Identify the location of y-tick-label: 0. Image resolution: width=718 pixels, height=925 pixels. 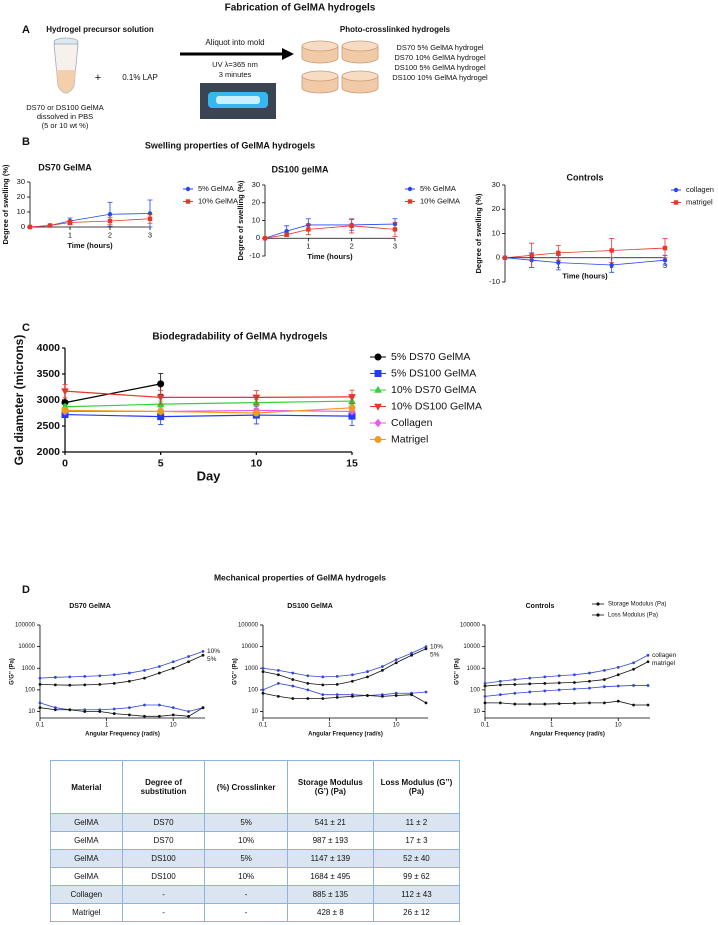
(258, 237).